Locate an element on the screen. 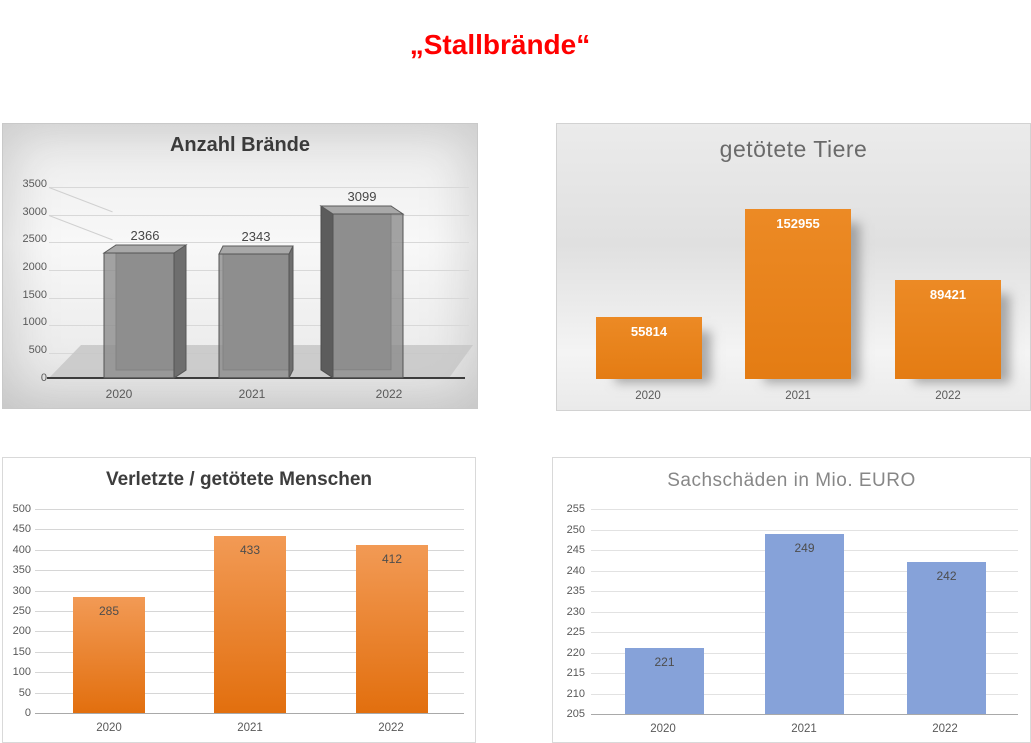 This screenshot has width=1031, height=743. y-tick-label: 255 is located at coordinates (575, 509).